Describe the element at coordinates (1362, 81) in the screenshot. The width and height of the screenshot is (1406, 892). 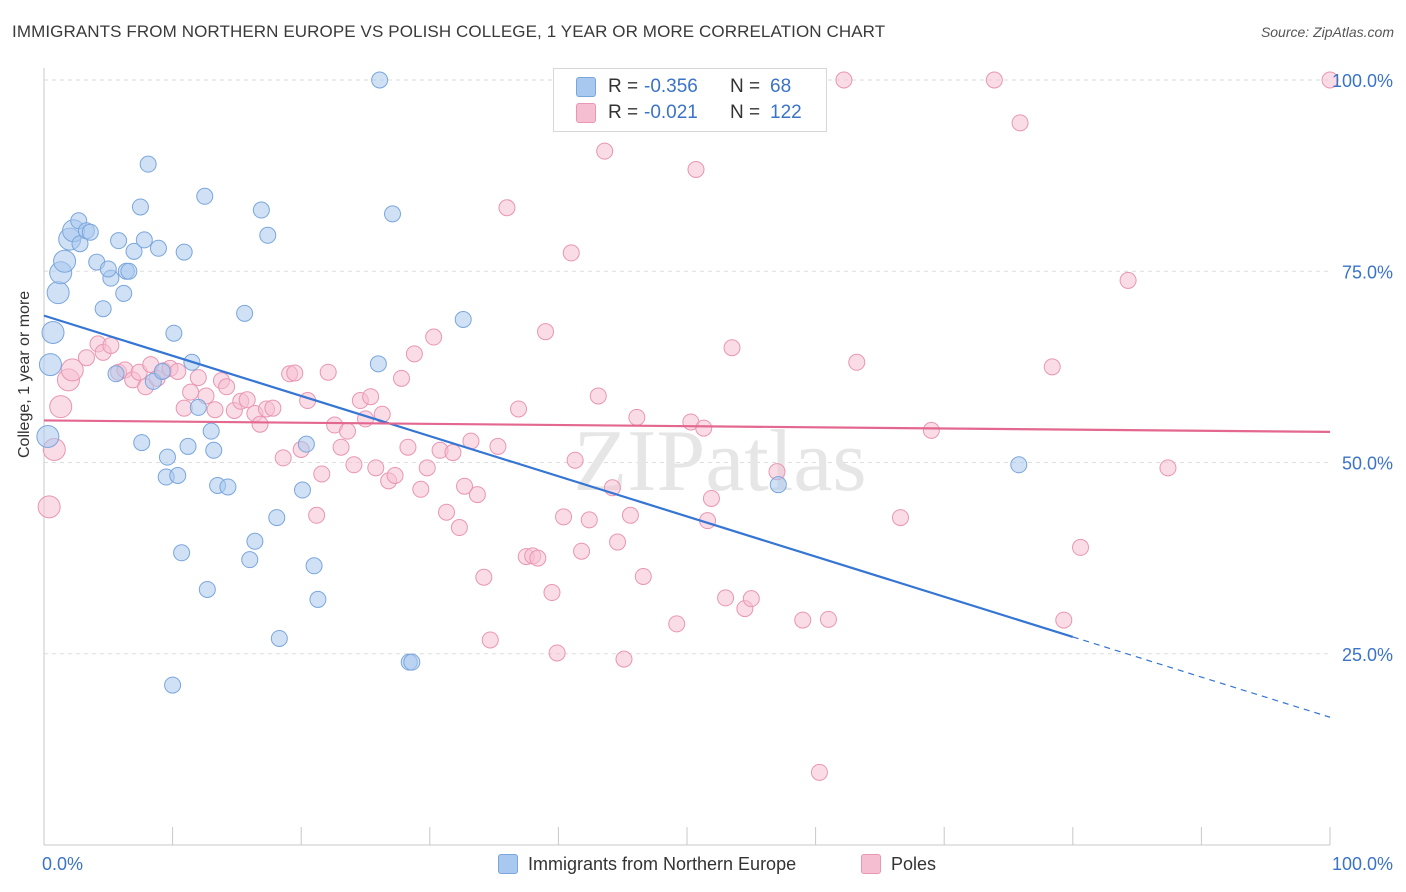
I see `y-tick-label: 100.0%` at that location.